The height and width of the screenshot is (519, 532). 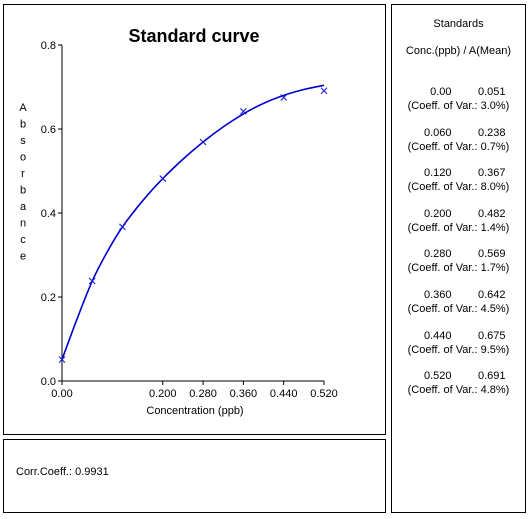 What do you see at coordinates (458, 390) in the screenshot?
I see `standard-coeff-of-variation: (Coeff. of Var.: 4.8%)` at bounding box center [458, 390].